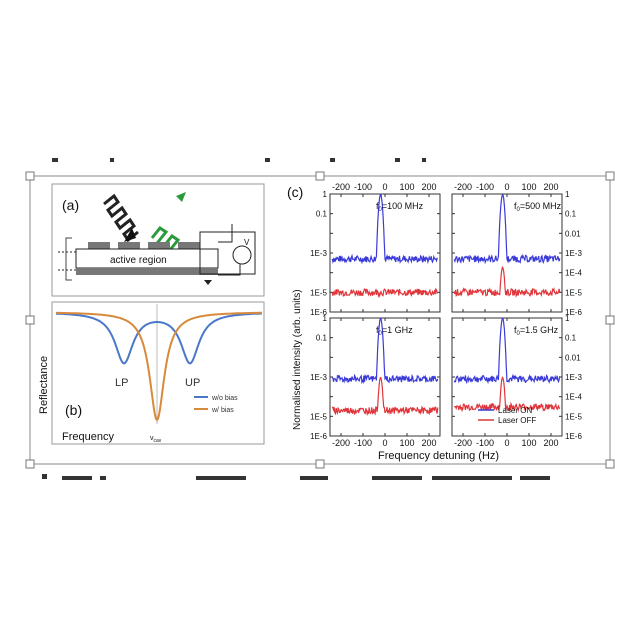  Describe the element at coordinates (295, 192) in the screenshot. I see `panel-c-label: (c)` at that location.